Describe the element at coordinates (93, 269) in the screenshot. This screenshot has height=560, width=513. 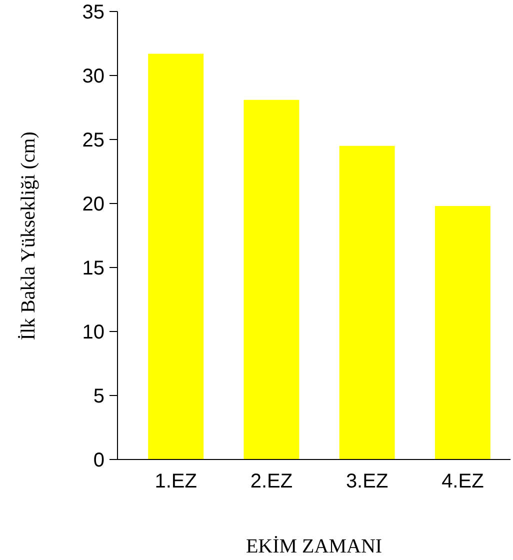
I see `y-tick-label: 15` at that location.